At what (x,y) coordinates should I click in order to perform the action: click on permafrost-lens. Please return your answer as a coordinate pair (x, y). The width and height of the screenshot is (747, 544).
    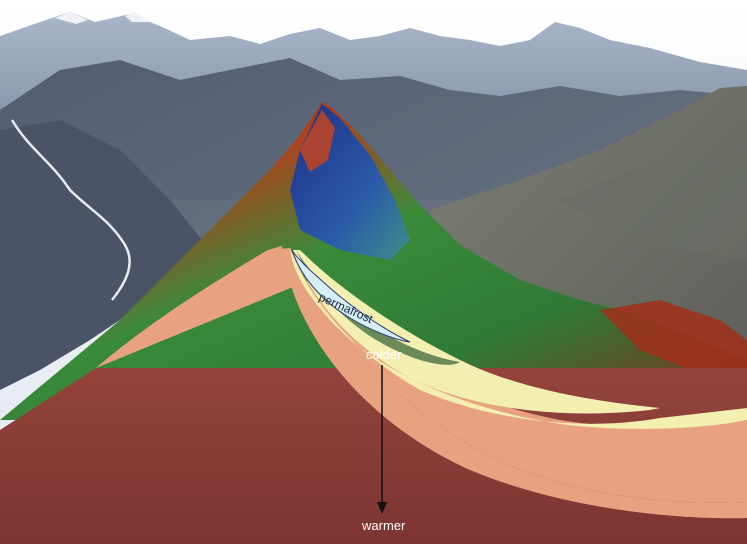
    Looking at the image, I should click on (351, 296).